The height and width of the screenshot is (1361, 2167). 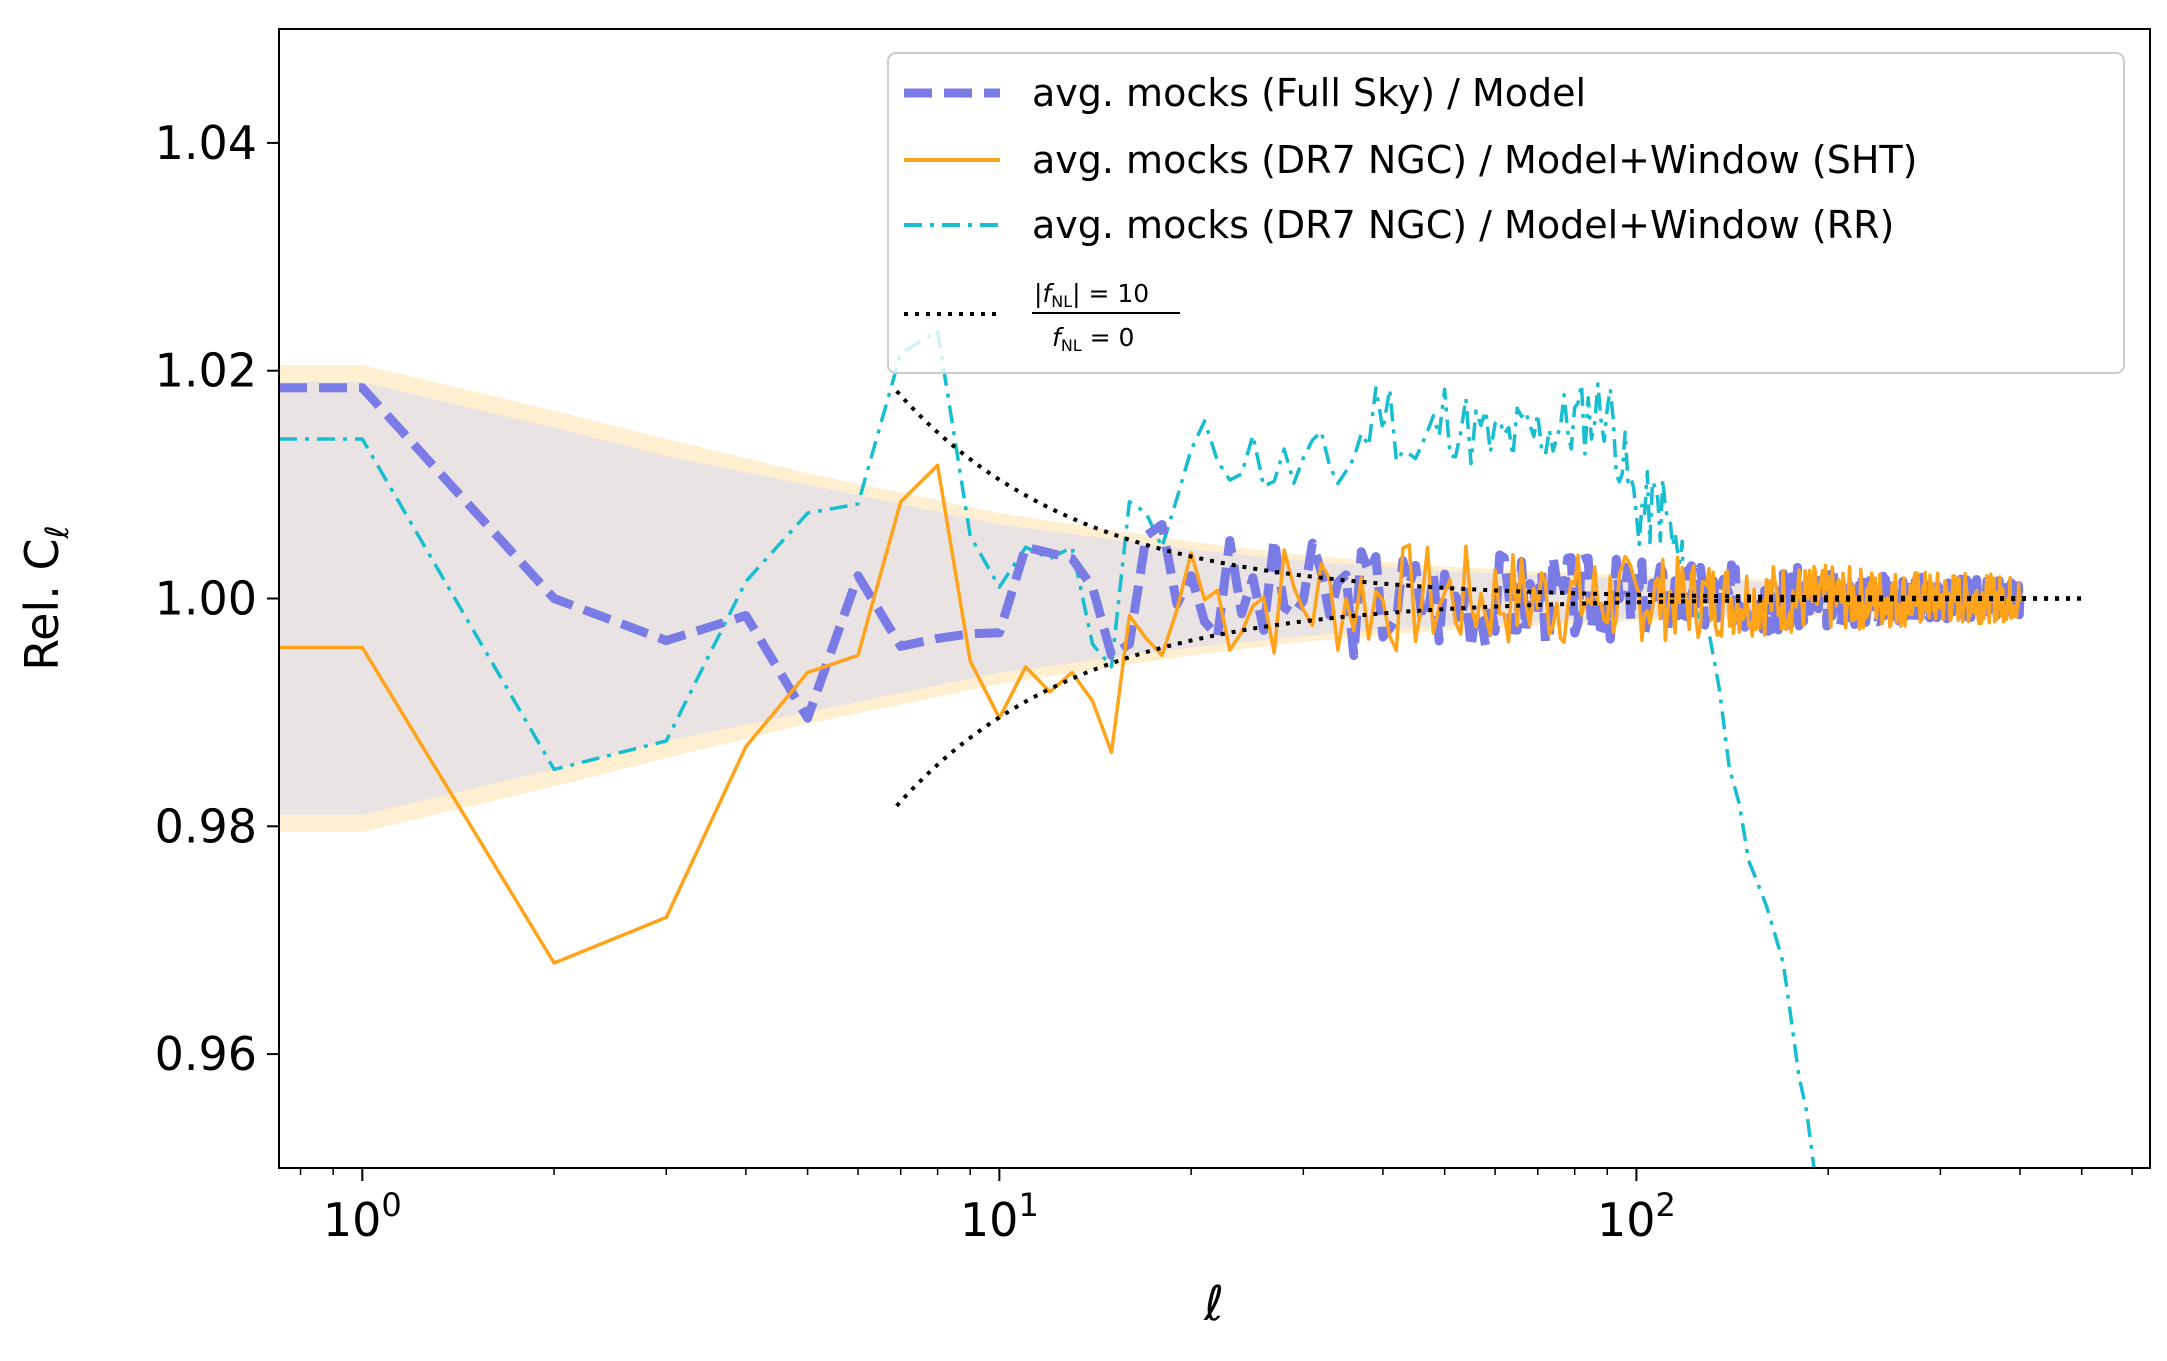 What do you see at coordinates (206, 826) in the screenshot?
I see `y-tick-label: 0.98` at bounding box center [206, 826].